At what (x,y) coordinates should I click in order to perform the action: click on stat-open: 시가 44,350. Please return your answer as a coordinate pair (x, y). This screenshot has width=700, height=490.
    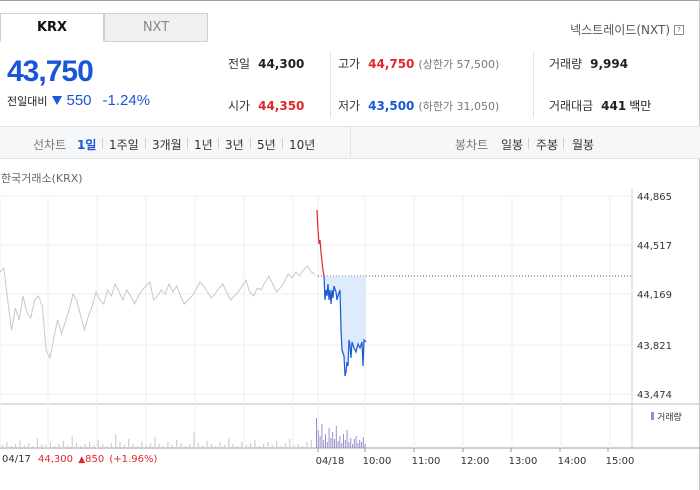
    Looking at the image, I should click on (266, 105).